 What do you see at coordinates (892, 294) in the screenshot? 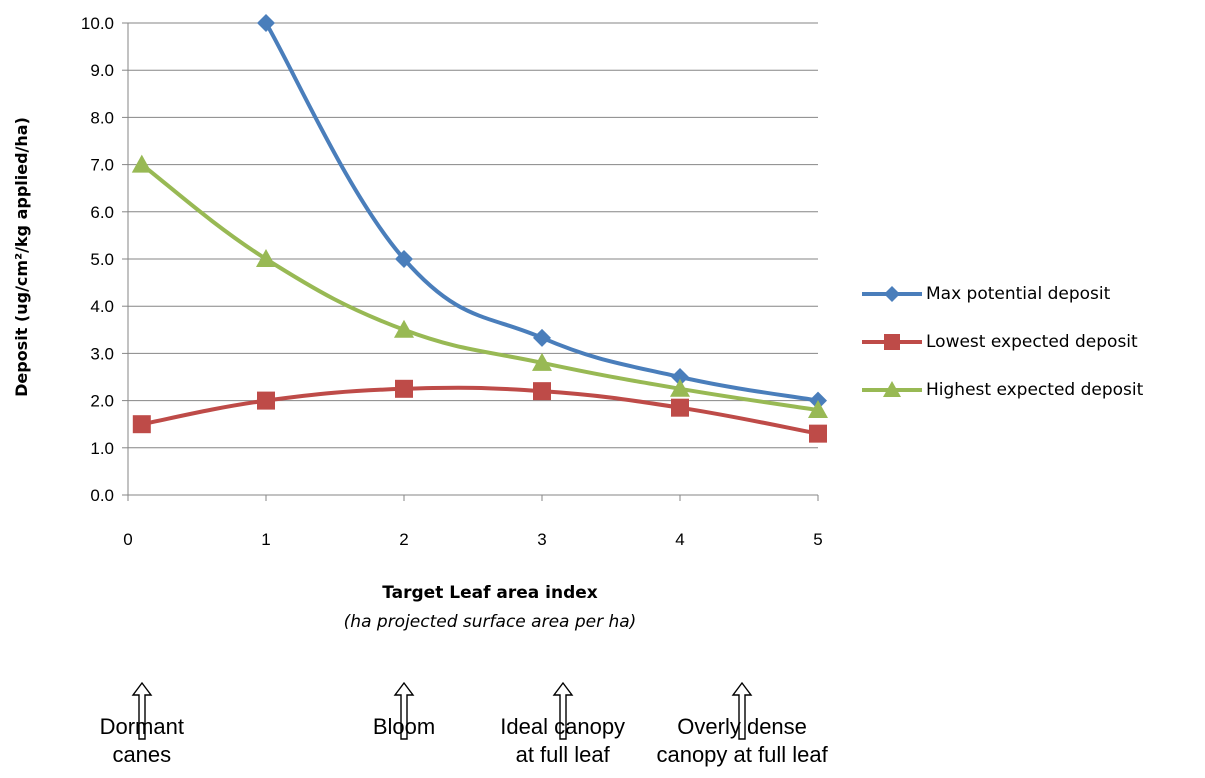
I see `legend-swatch-max` at bounding box center [892, 294].